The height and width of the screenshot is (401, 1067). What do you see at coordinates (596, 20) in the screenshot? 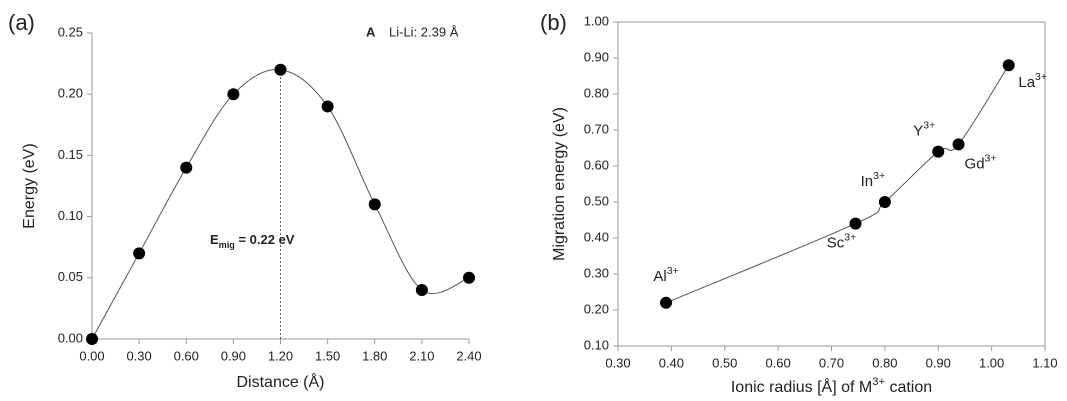
I see `y-tick-label: 1.00` at bounding box center [596, 20].